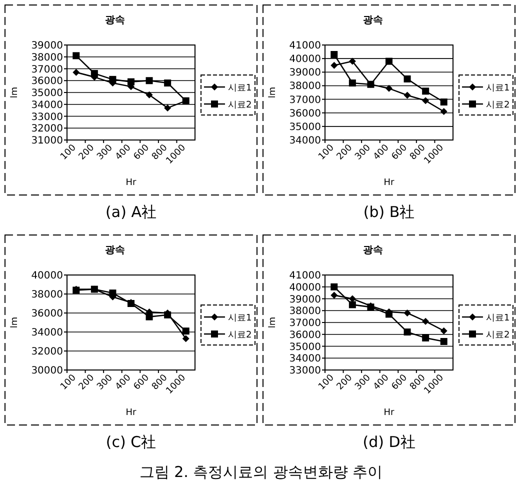  I want to click on caption: 그림 2. 측정시료의 광속변화량 추이, so click(261, 472).